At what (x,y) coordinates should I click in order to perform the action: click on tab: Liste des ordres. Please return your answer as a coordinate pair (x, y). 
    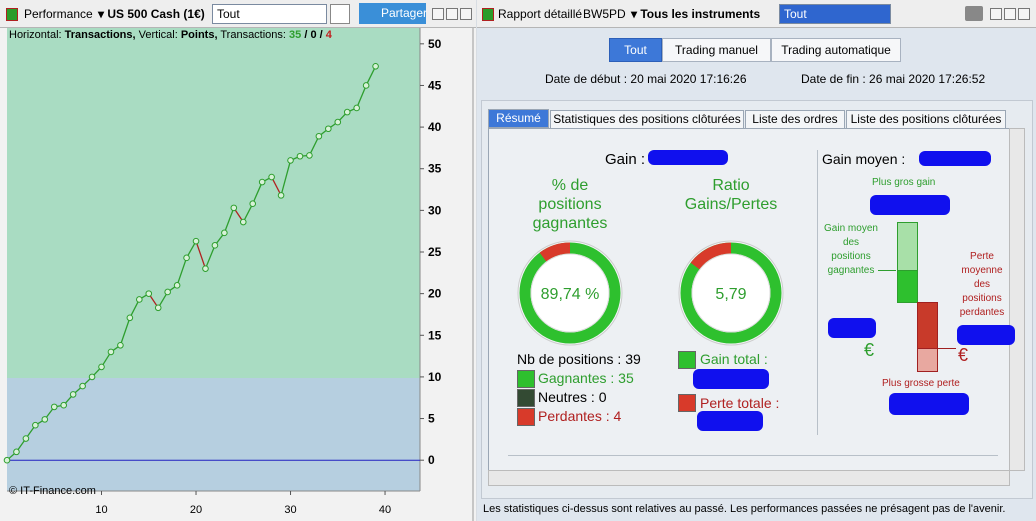
    Looking at the image, I should click on (795, 119).